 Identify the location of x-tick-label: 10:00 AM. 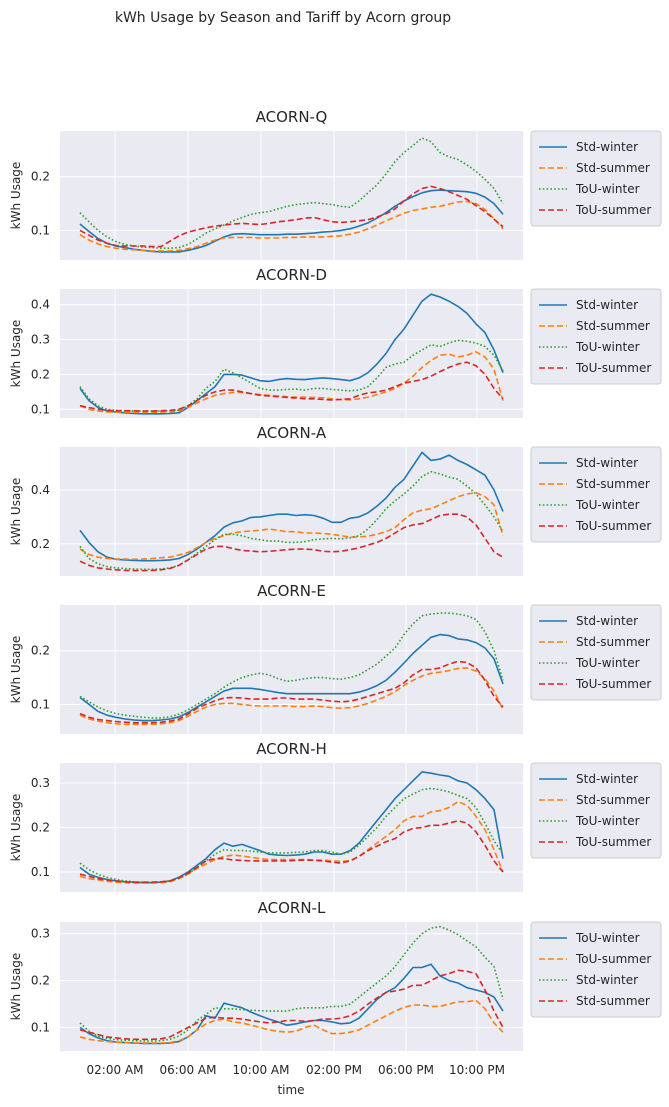
(261, 1070).